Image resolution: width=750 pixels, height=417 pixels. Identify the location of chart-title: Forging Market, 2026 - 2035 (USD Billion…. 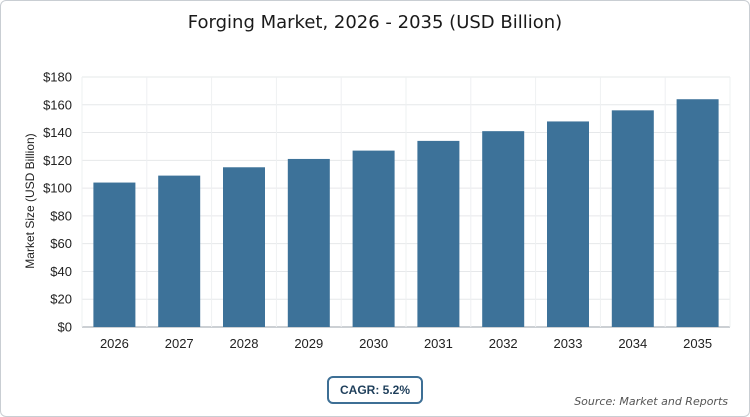
(375, 22).